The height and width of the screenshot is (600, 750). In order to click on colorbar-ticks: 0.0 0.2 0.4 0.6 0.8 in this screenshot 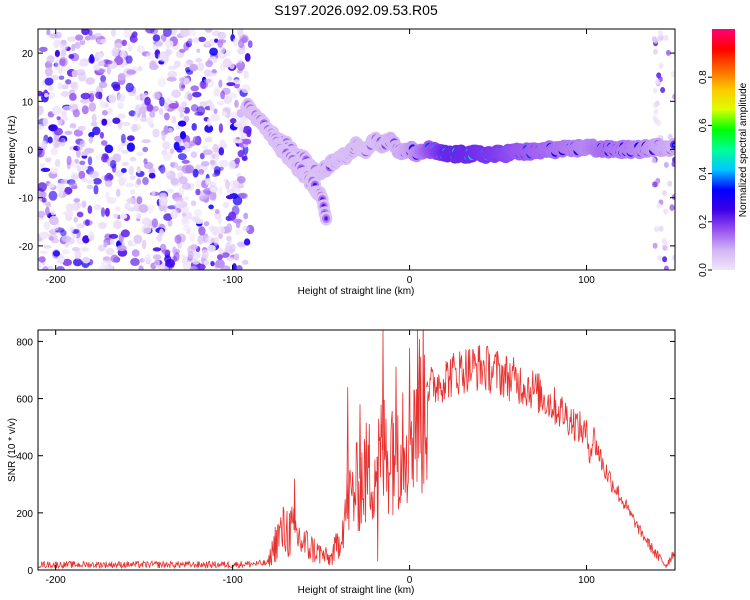, I will do `click(705, 173)`.